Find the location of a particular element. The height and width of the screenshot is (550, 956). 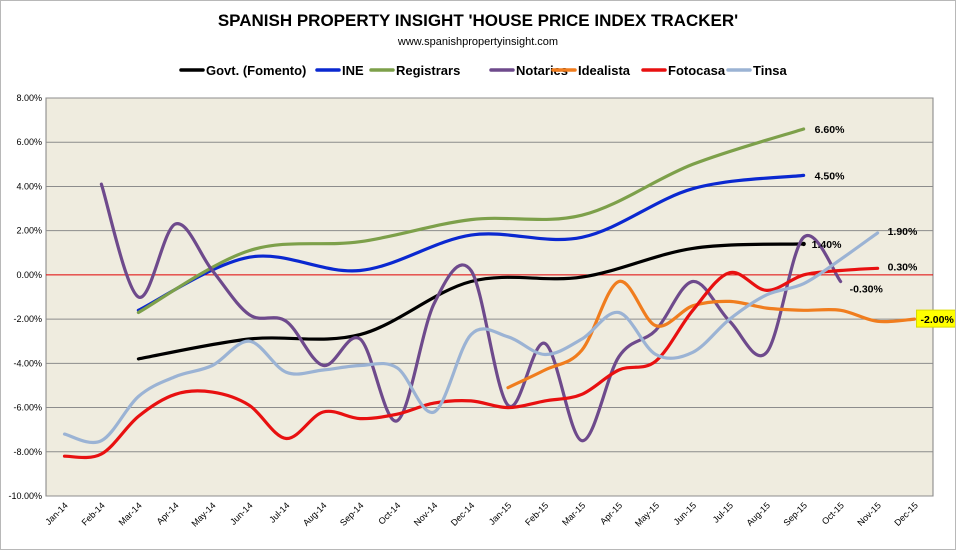

x-tick-label: Apr-15 is located at coordinates (611, 513).